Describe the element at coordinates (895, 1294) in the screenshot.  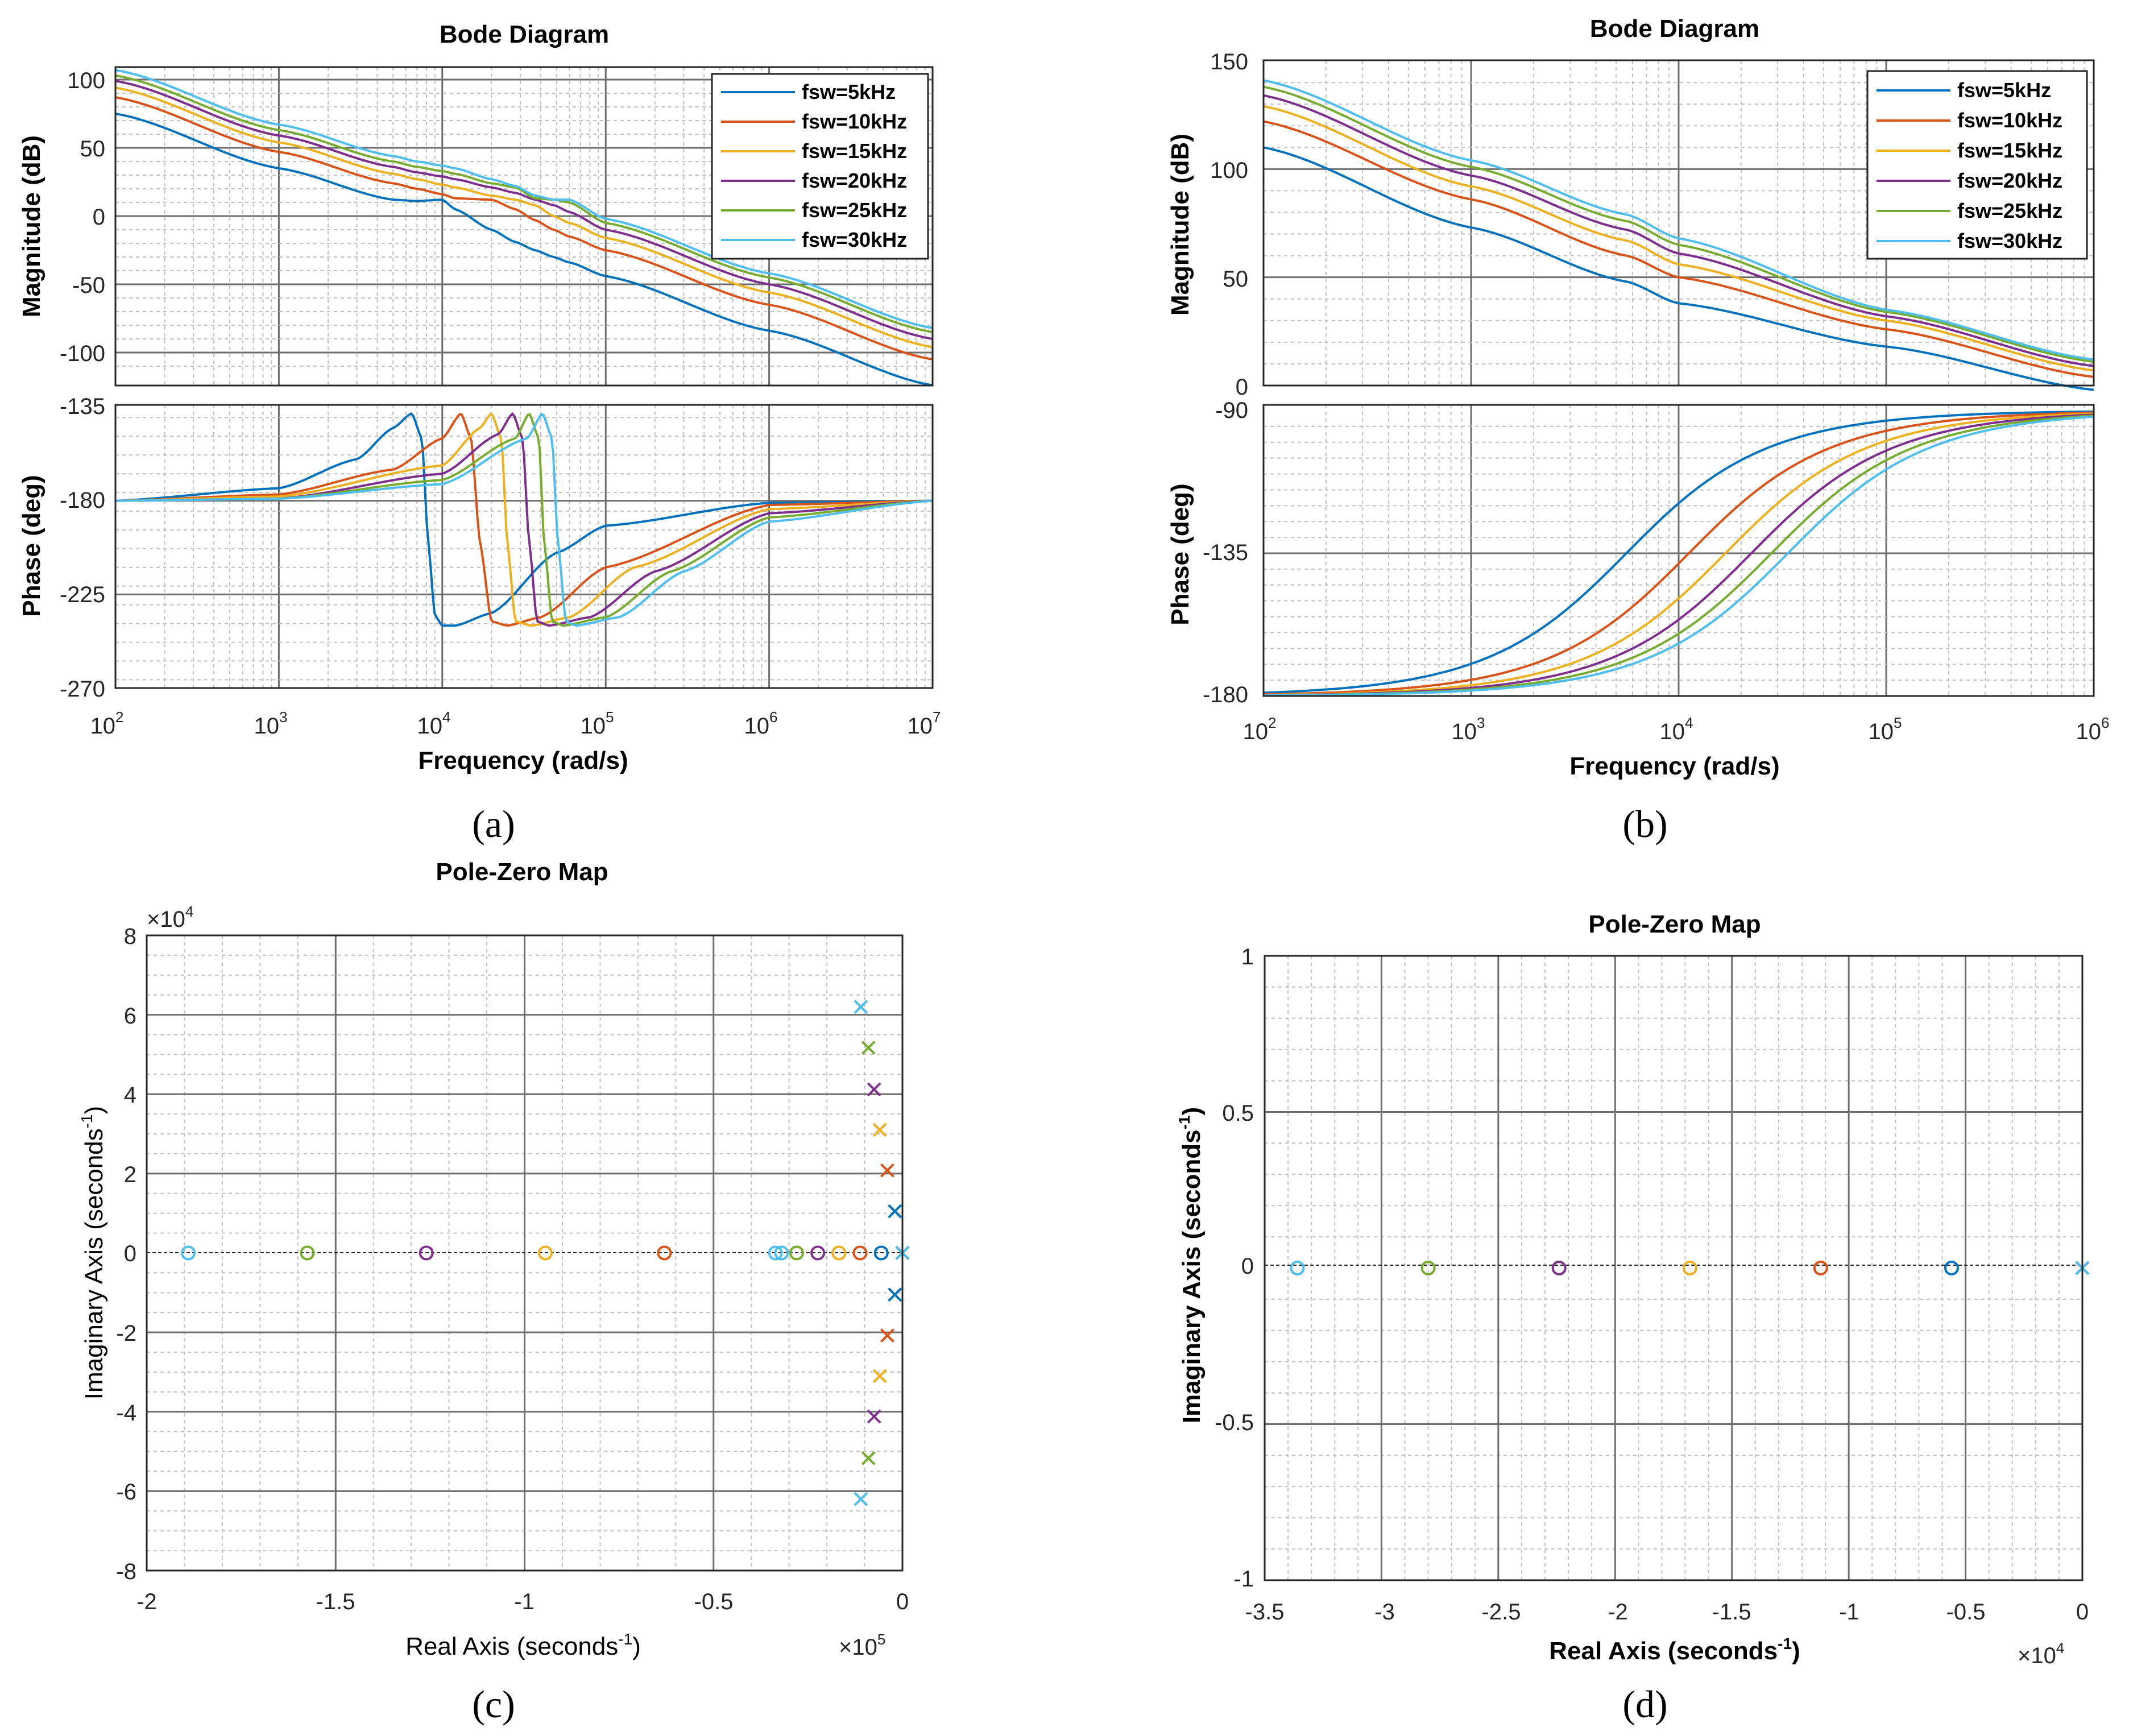
I see `pole-marker-series-5khz` at that location.